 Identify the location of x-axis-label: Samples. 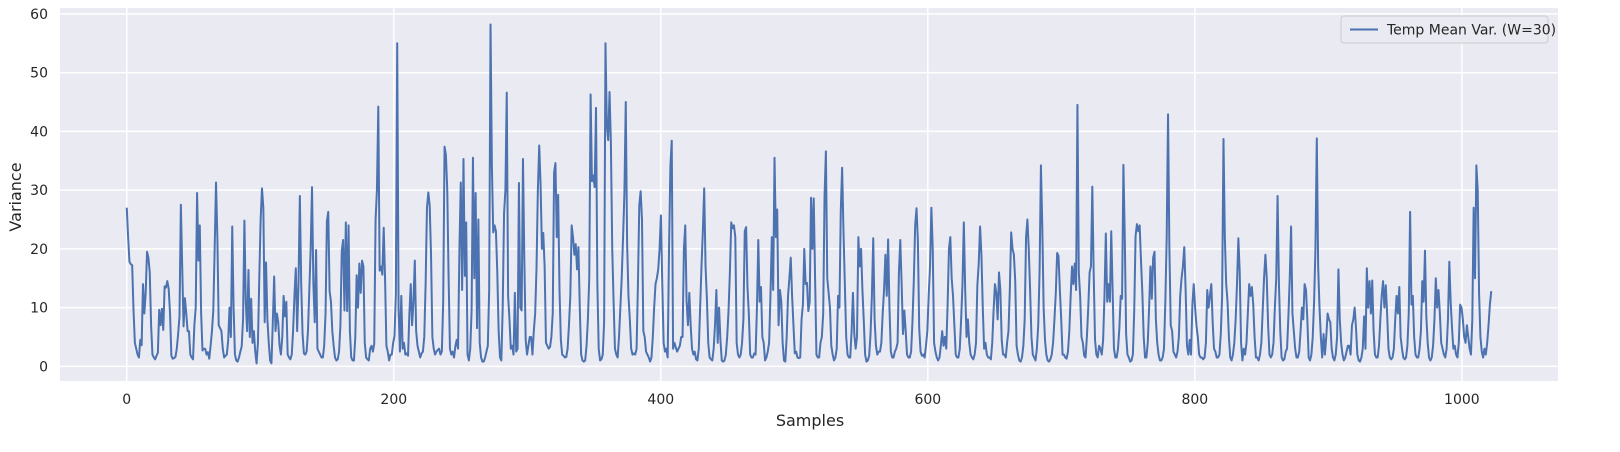
(810, 420).